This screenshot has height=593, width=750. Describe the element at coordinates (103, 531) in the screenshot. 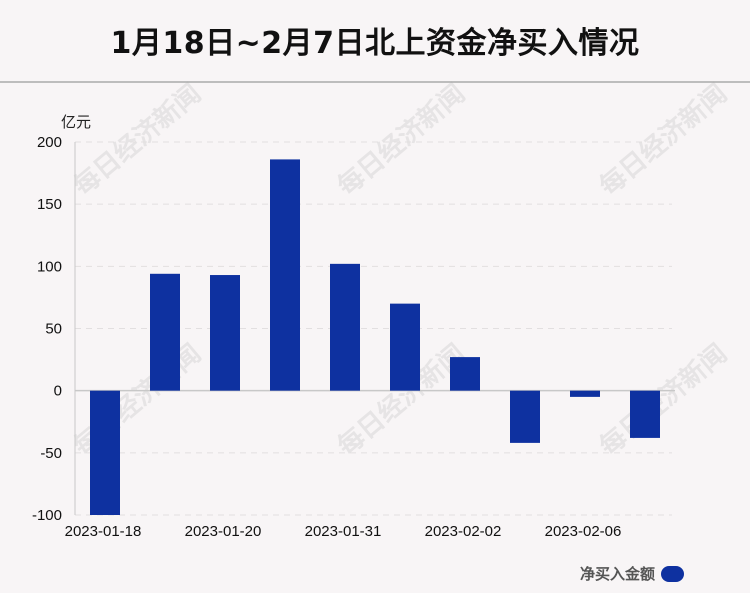

I see `x-tick-label: 2023-01-18` at that location.